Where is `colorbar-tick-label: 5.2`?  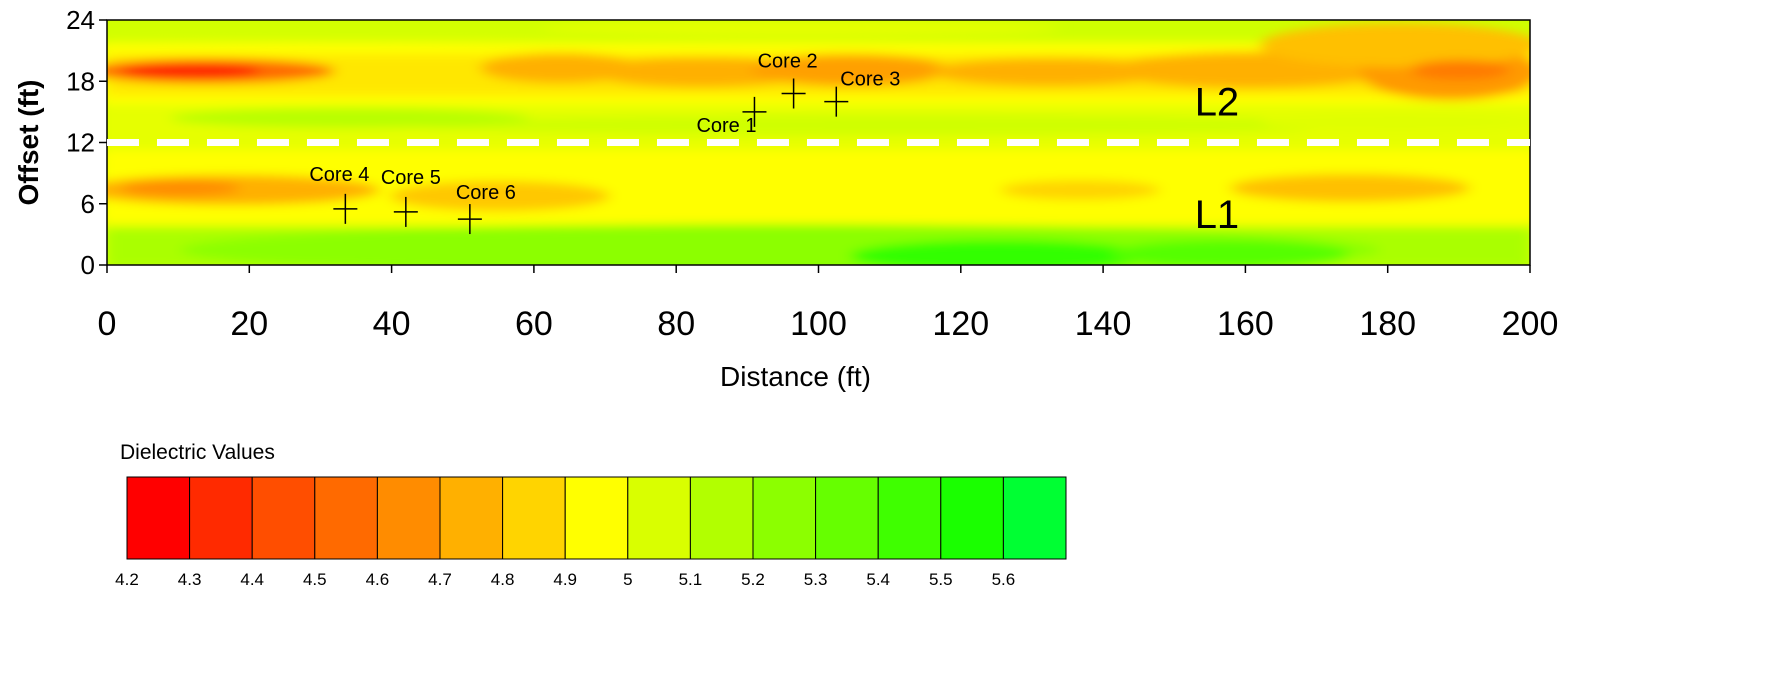
colorbar-tick-label: 5.2 is located at coordinates (753, 579).